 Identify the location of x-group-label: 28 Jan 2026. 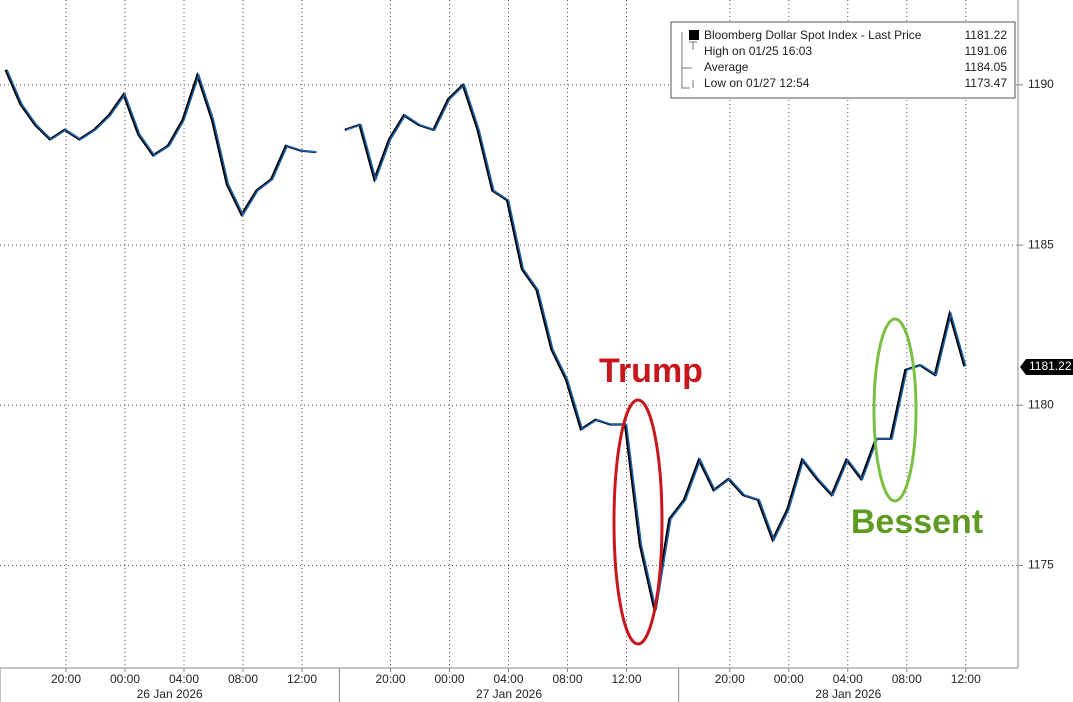
(848, 694).